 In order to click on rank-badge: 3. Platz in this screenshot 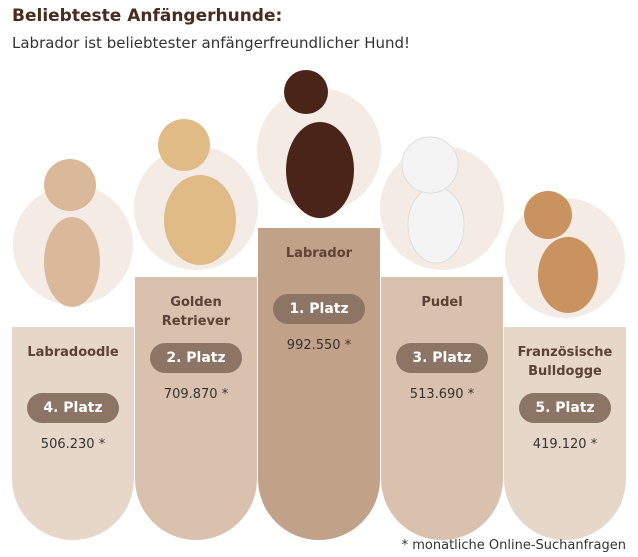, I will do `click(442, 358)`.